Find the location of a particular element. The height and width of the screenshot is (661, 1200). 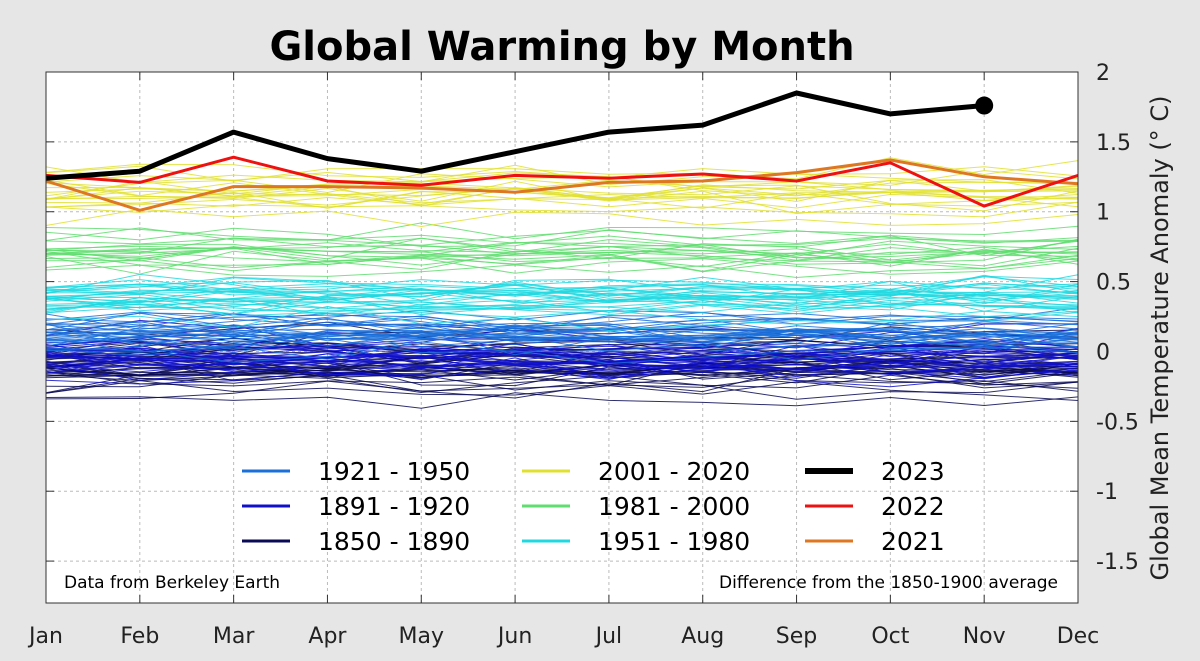

series-line-2021 is located at coordinates (562, 185).